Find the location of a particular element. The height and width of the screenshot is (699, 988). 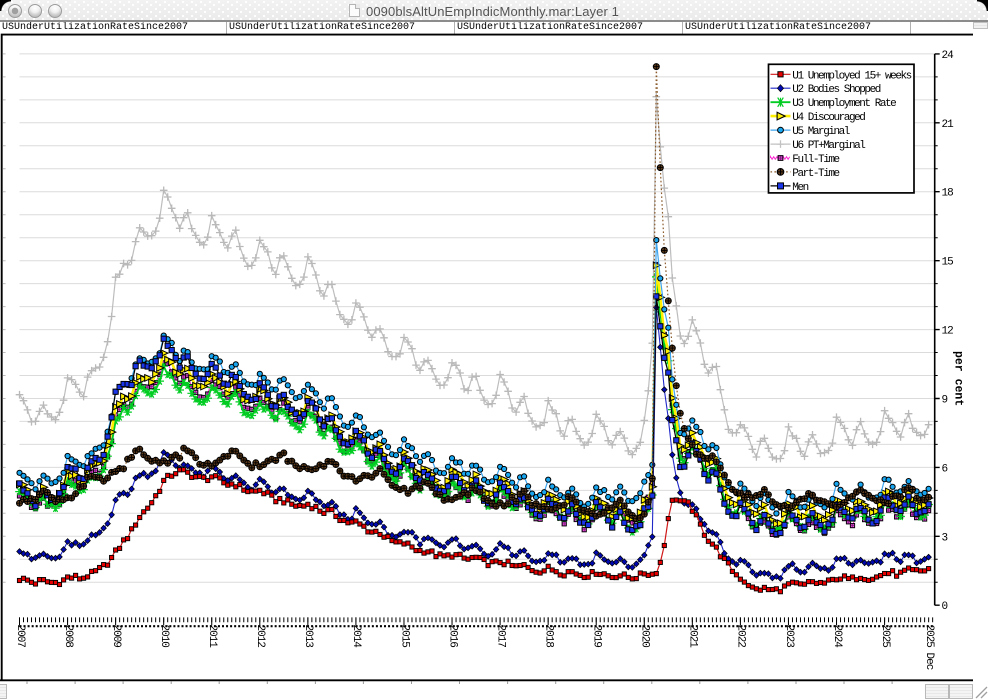

svg-text: 2019 is located at coordinates (597, 636).